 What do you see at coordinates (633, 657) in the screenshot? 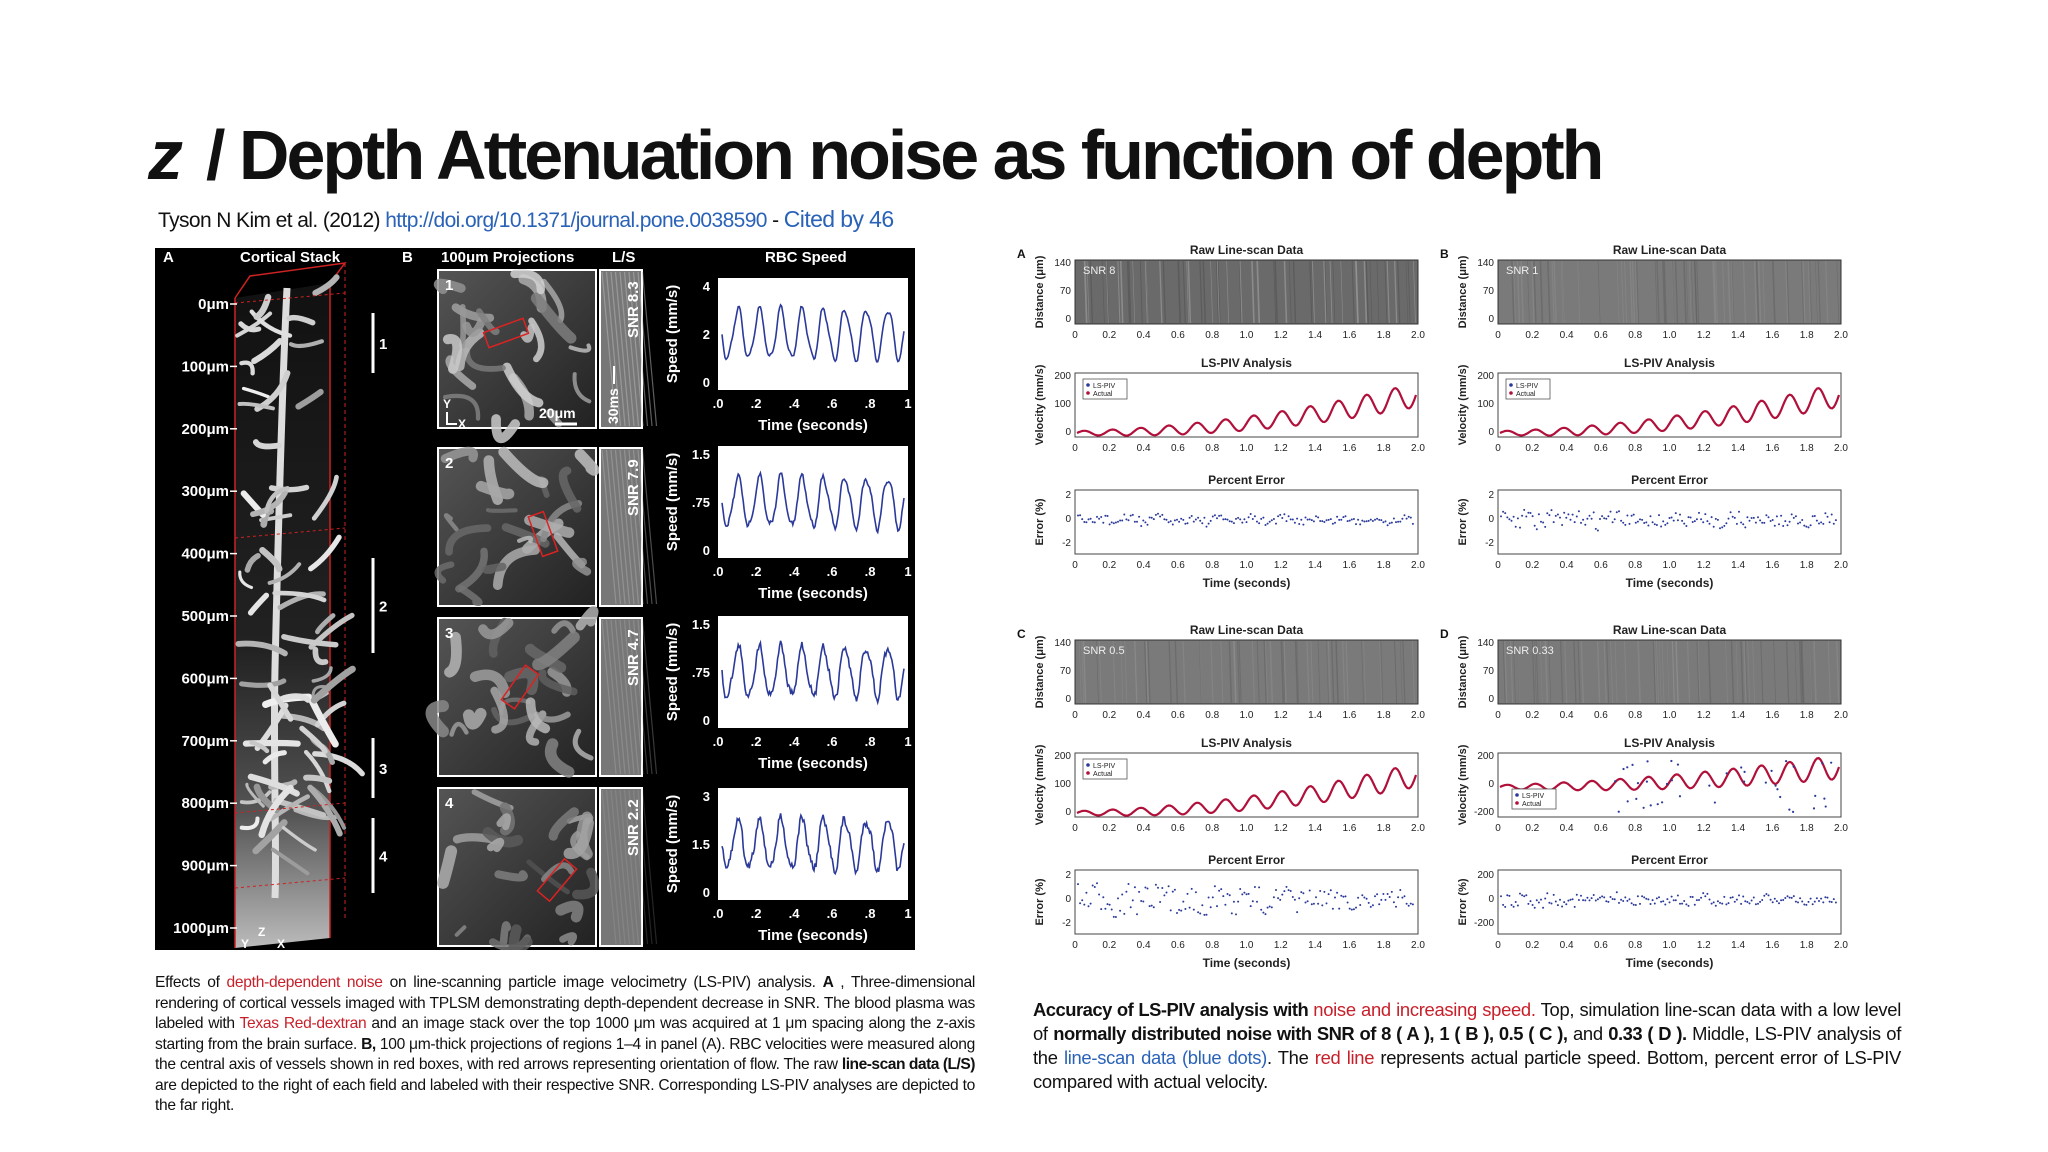
I see `snr-label: SNR 4.7` at bounding box center [633, 657].